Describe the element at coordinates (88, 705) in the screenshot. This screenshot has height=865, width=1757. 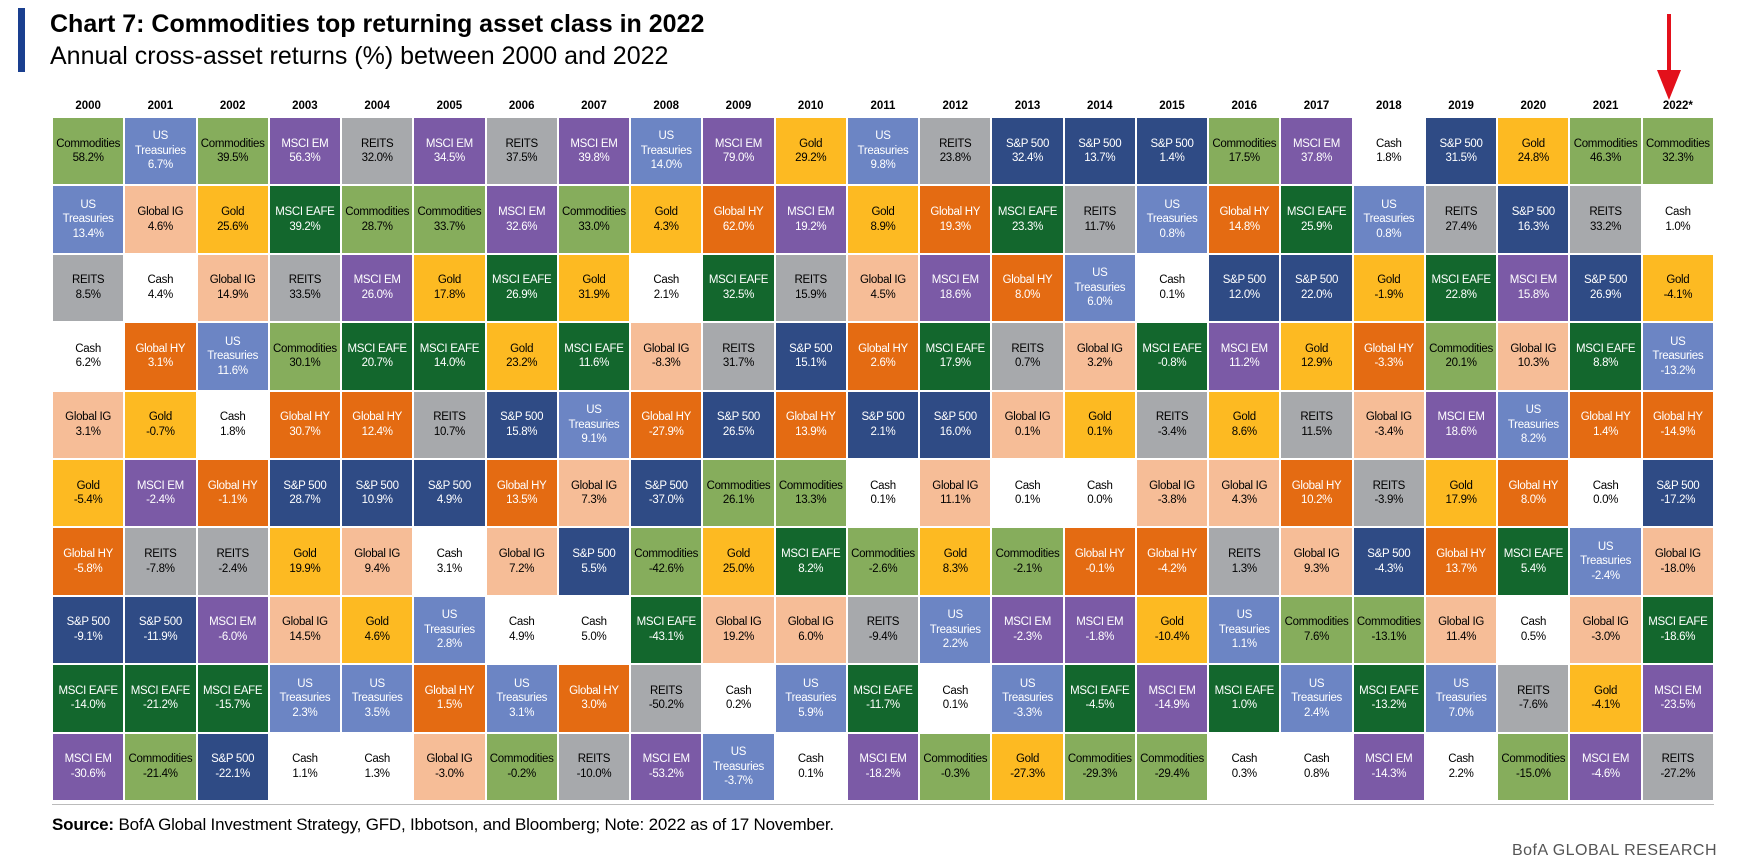
I see `cell-return-value: -14.0%` at that location.